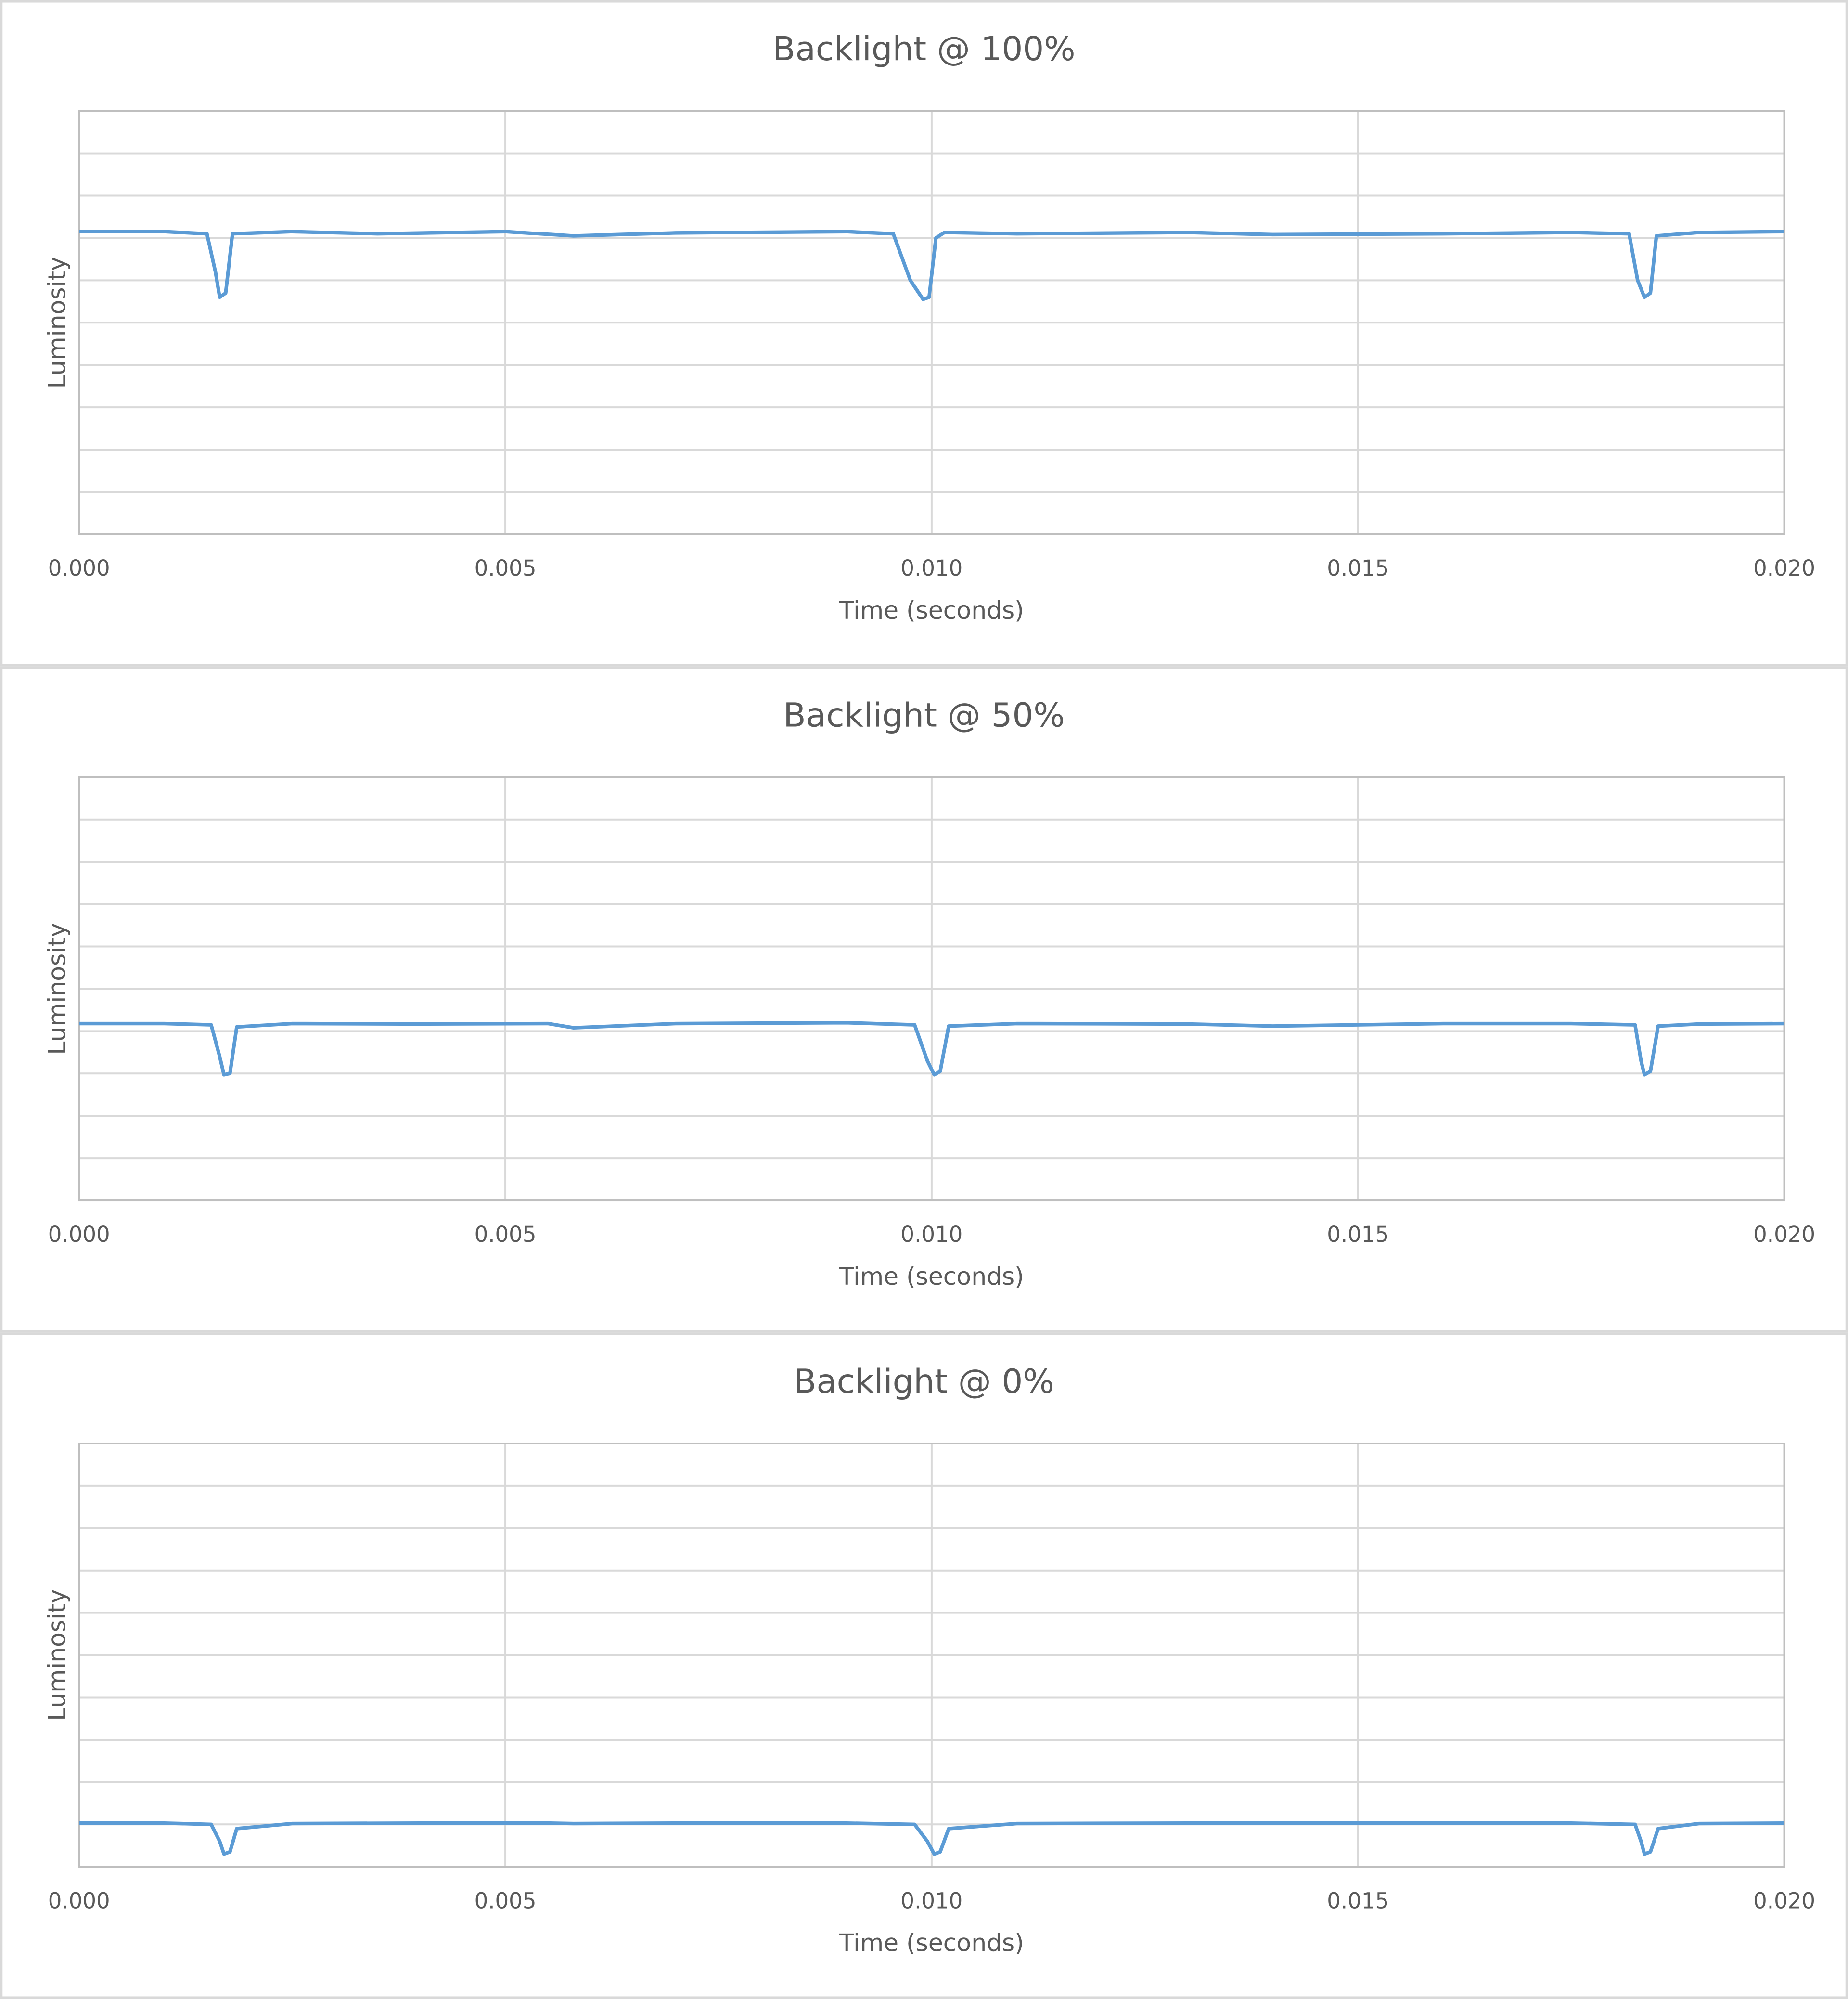 The image size is (1848, 1999). Describe the element at coordinates (924, 716) in the screenshot. I see `chart-title: Backlight @ 50%` at that location.